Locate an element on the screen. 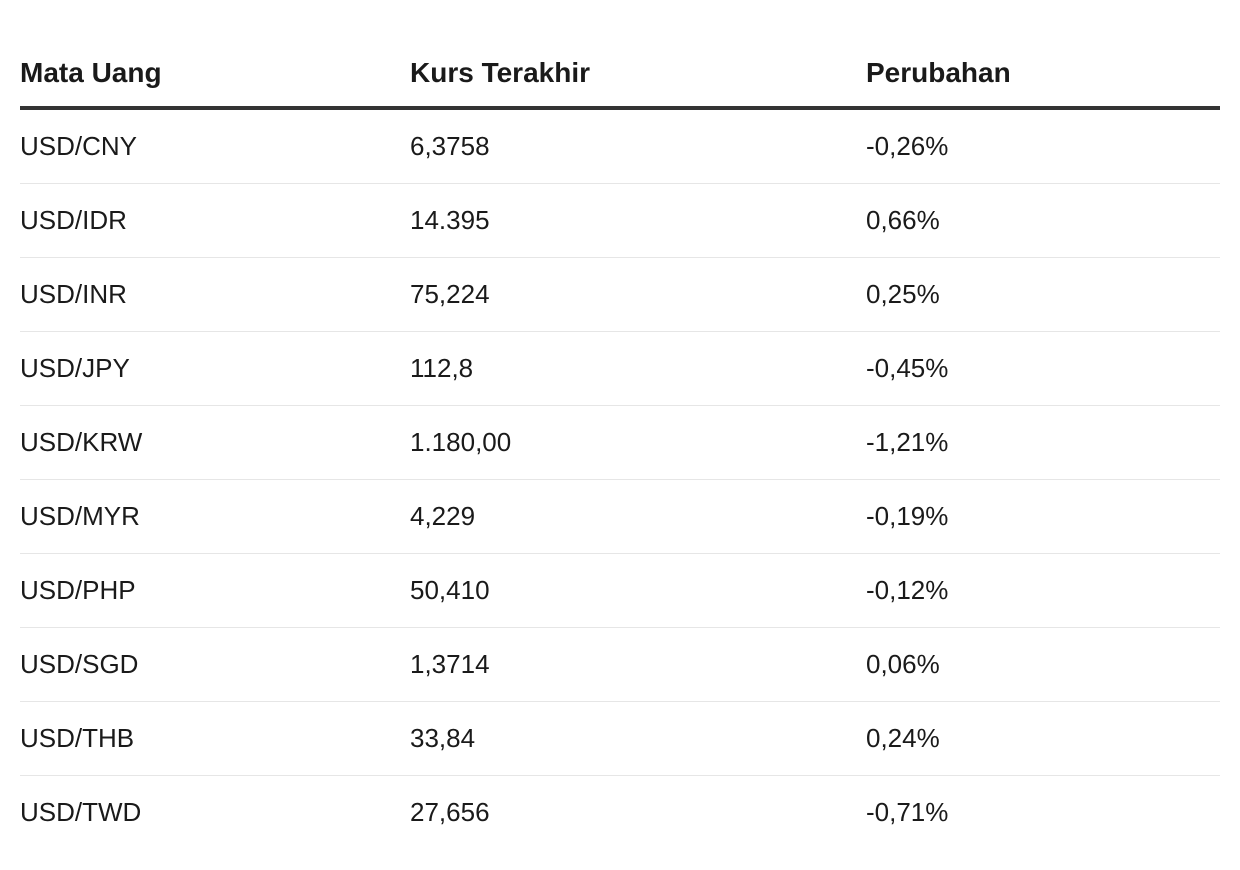 The width and height of the screenshot is (1240, 870). table-row: USD/KRW 1.180,00 -1,21% is located at coordinates (620, 442).